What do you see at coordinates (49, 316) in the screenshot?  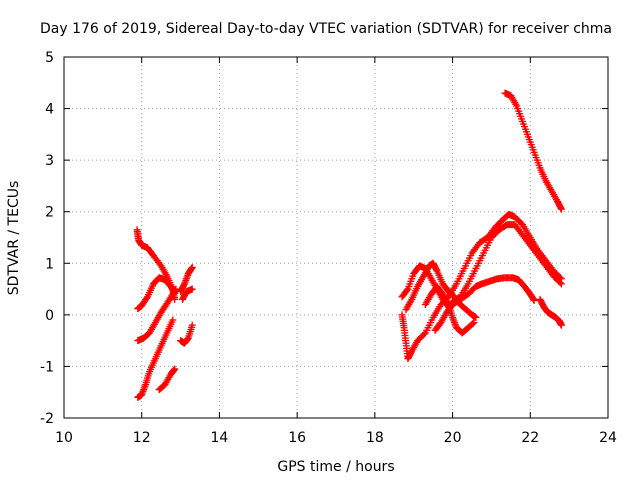 I see `y-tick-label: 0` at bounding box center [49, 316].